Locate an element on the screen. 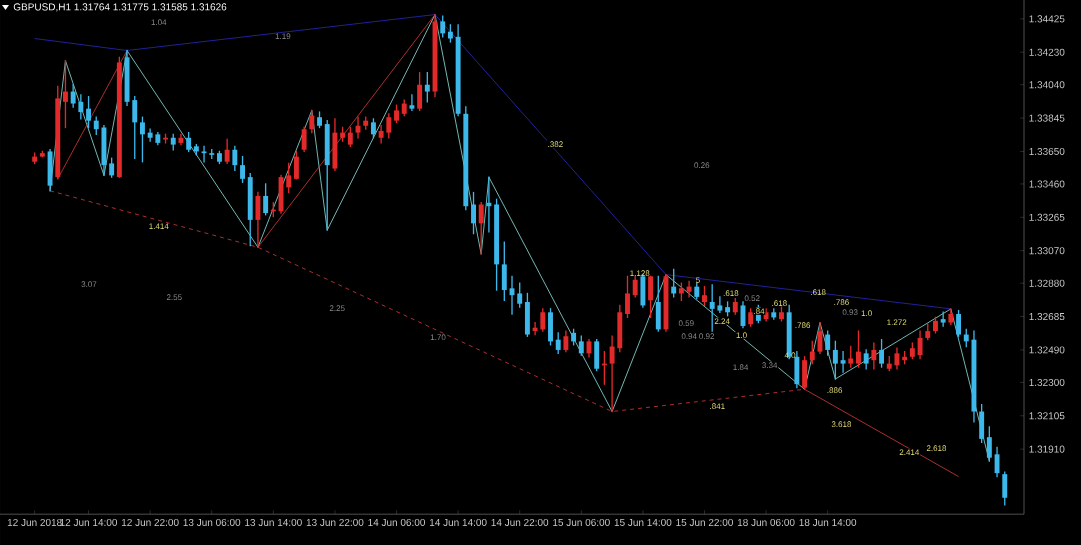 Image resolution: width=1081 pixels, height=545 pixels. text: GBPUSD,H1 1.31764 1.31775 1.31585 1.31626 is located at coordinates (120, 7).